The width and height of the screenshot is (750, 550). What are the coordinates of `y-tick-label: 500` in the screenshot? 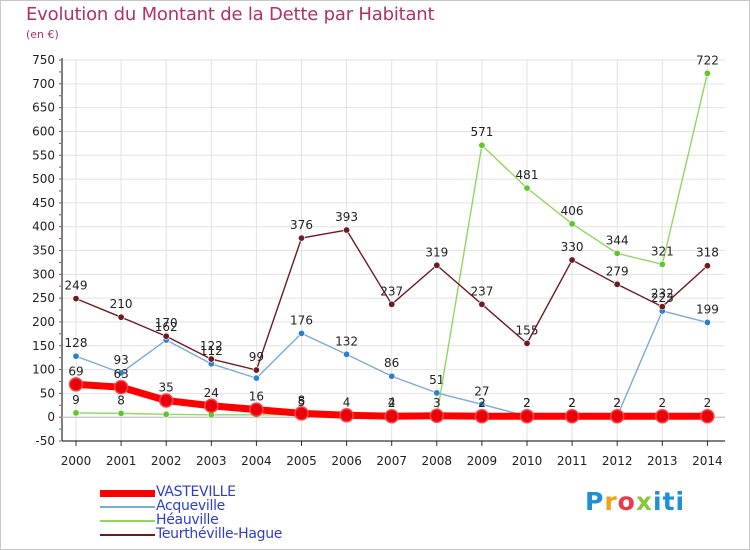 It's located at (43, 179).